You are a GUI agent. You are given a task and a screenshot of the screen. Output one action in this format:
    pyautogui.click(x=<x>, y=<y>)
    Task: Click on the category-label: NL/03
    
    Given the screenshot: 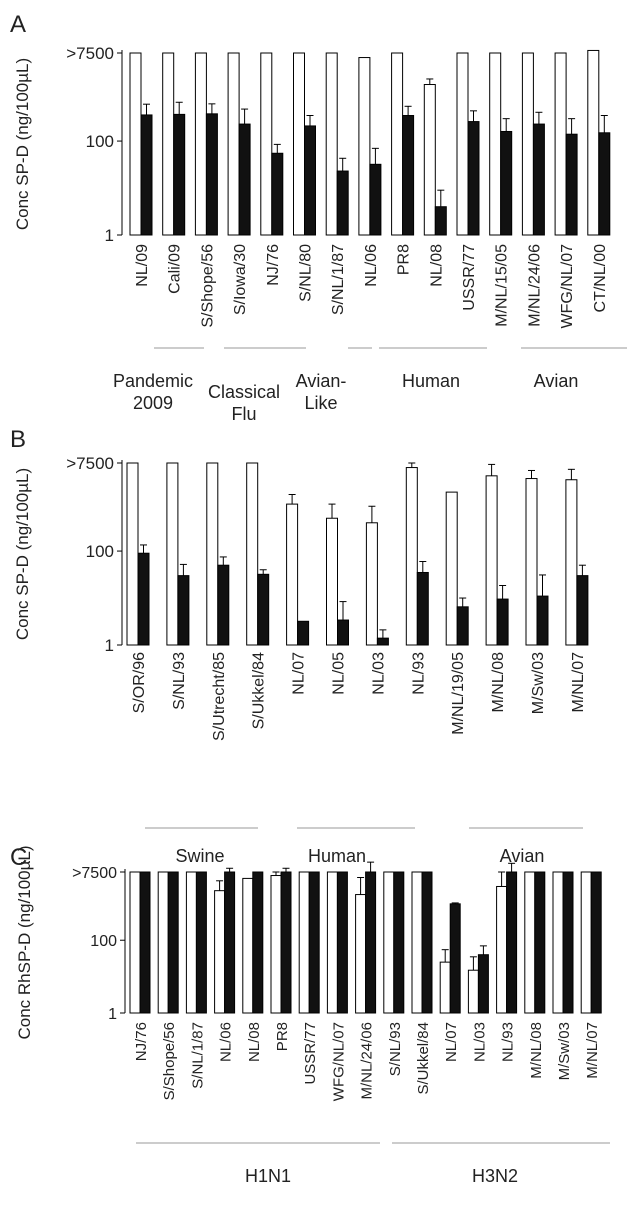 What is the action you would take?
    pyautogui.click(x=479, y=1042)
    